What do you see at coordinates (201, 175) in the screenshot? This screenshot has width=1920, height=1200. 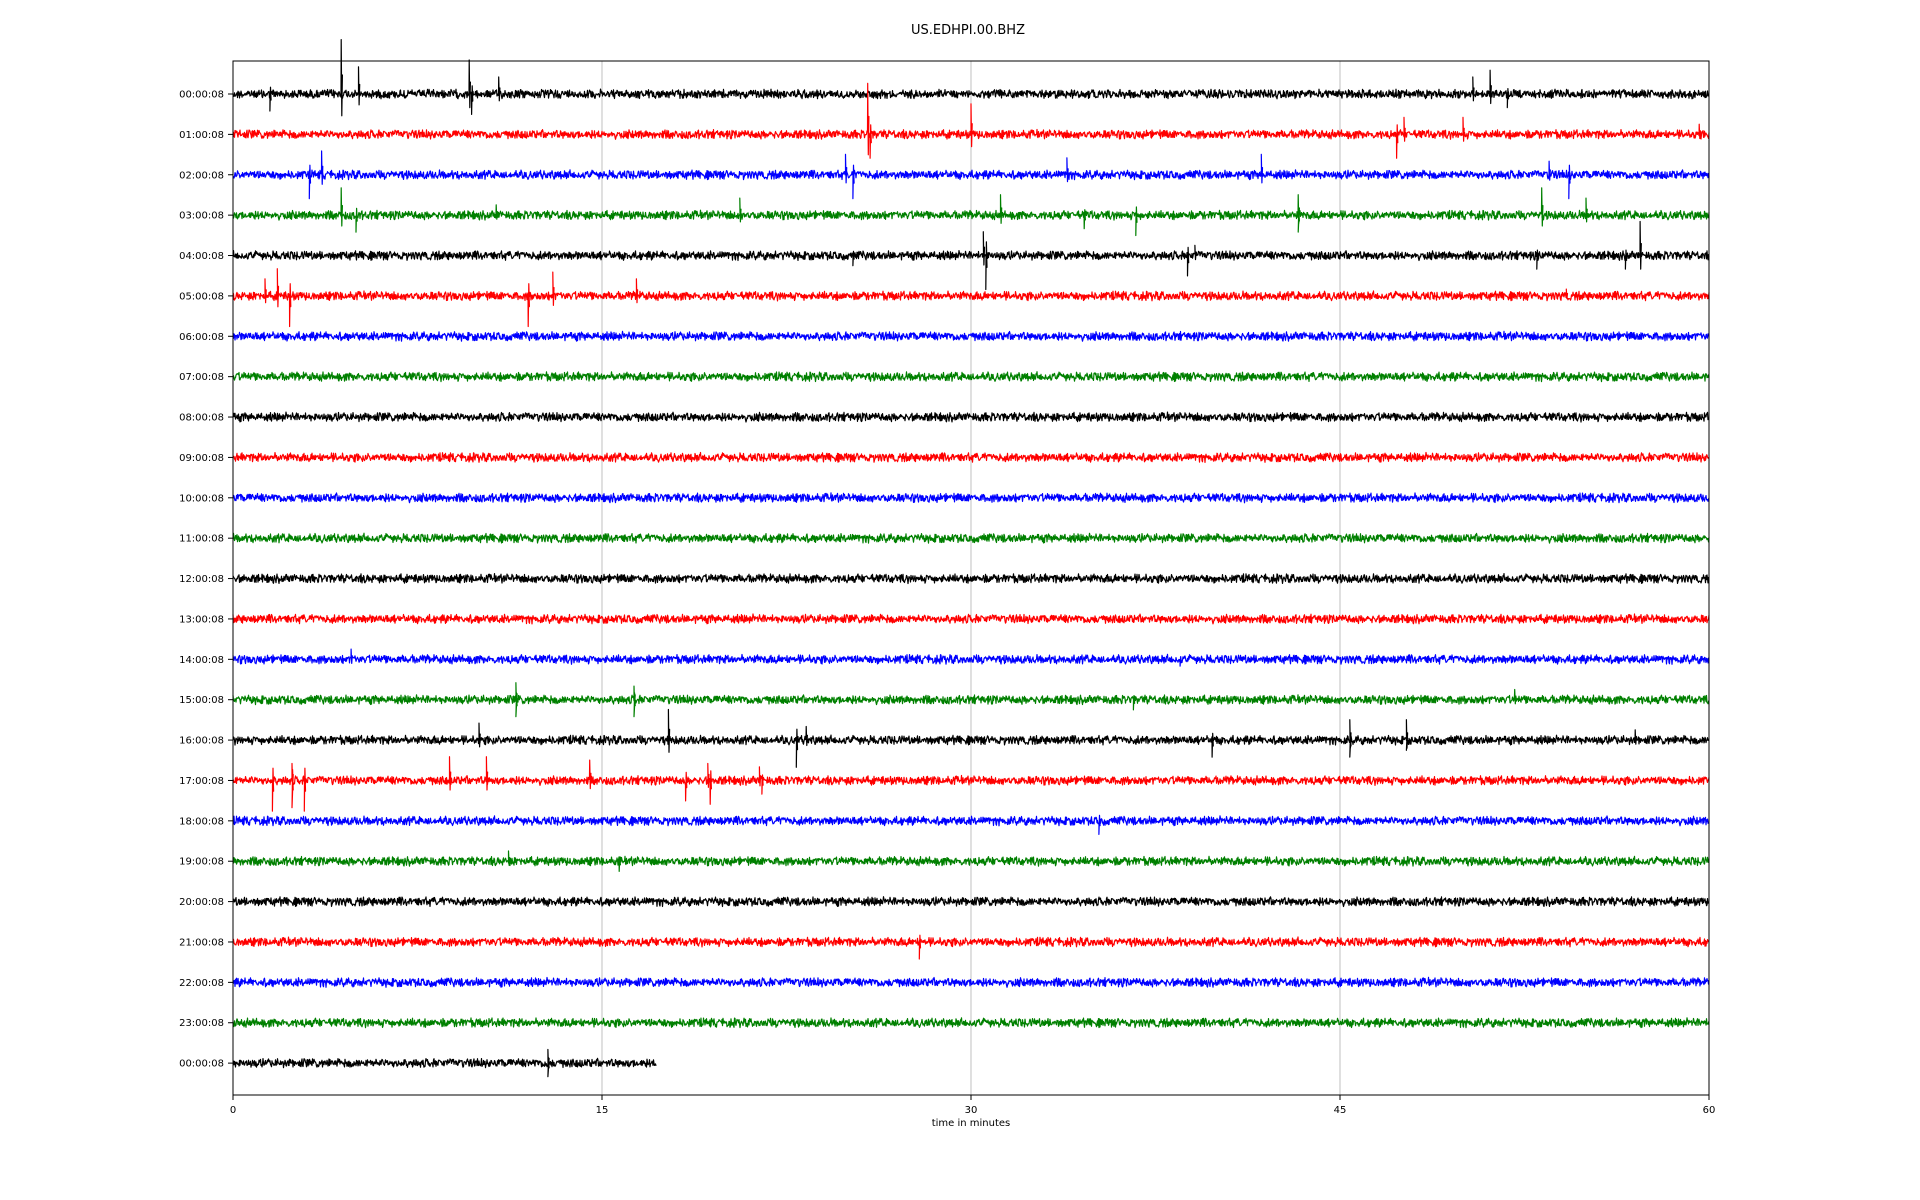 I see `y-tick-label: 02:00:08` at bounding box center [201, 175].